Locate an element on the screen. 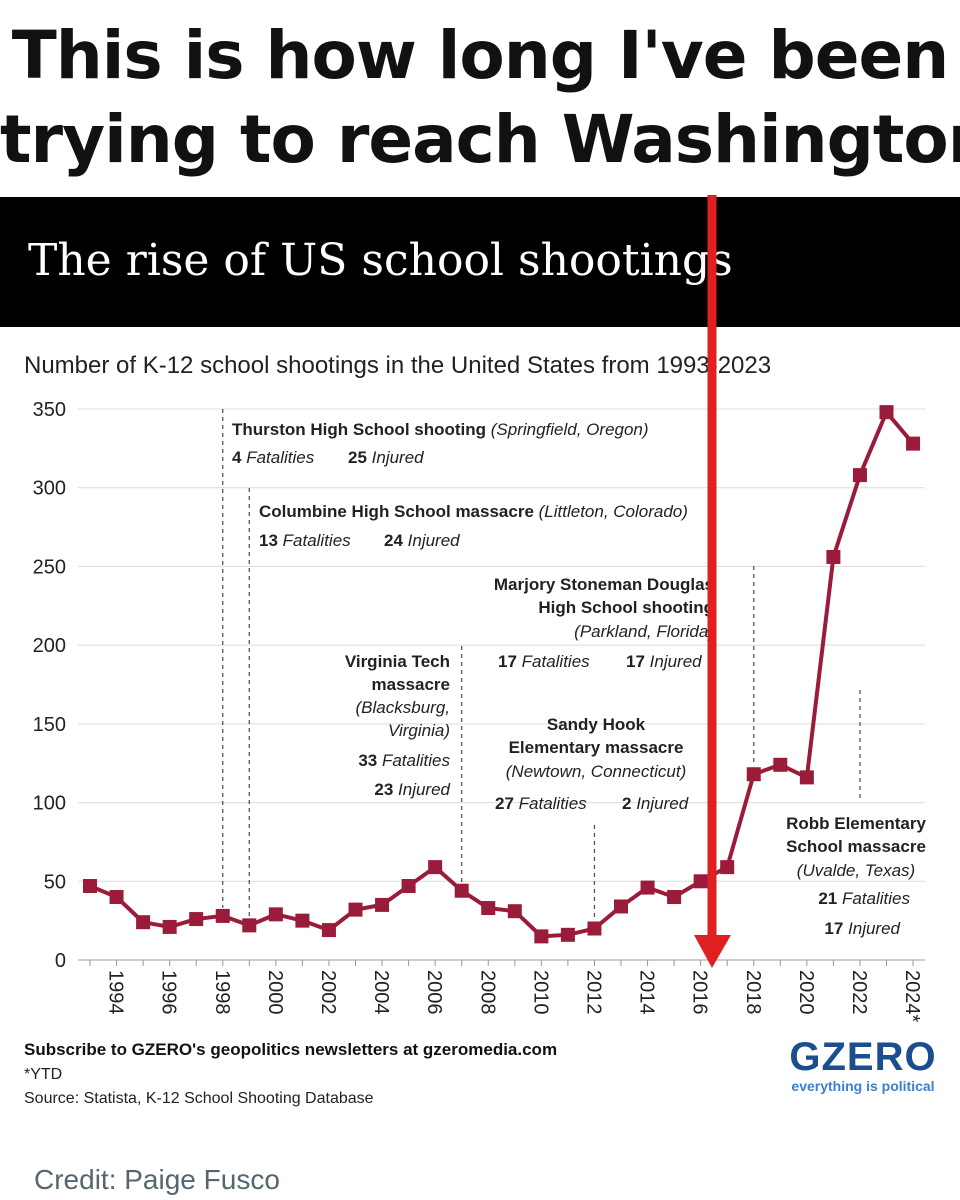 The image size is (960, 1200). gzero-logo: GZERO everything is political is located at coordinates (863, 1065).